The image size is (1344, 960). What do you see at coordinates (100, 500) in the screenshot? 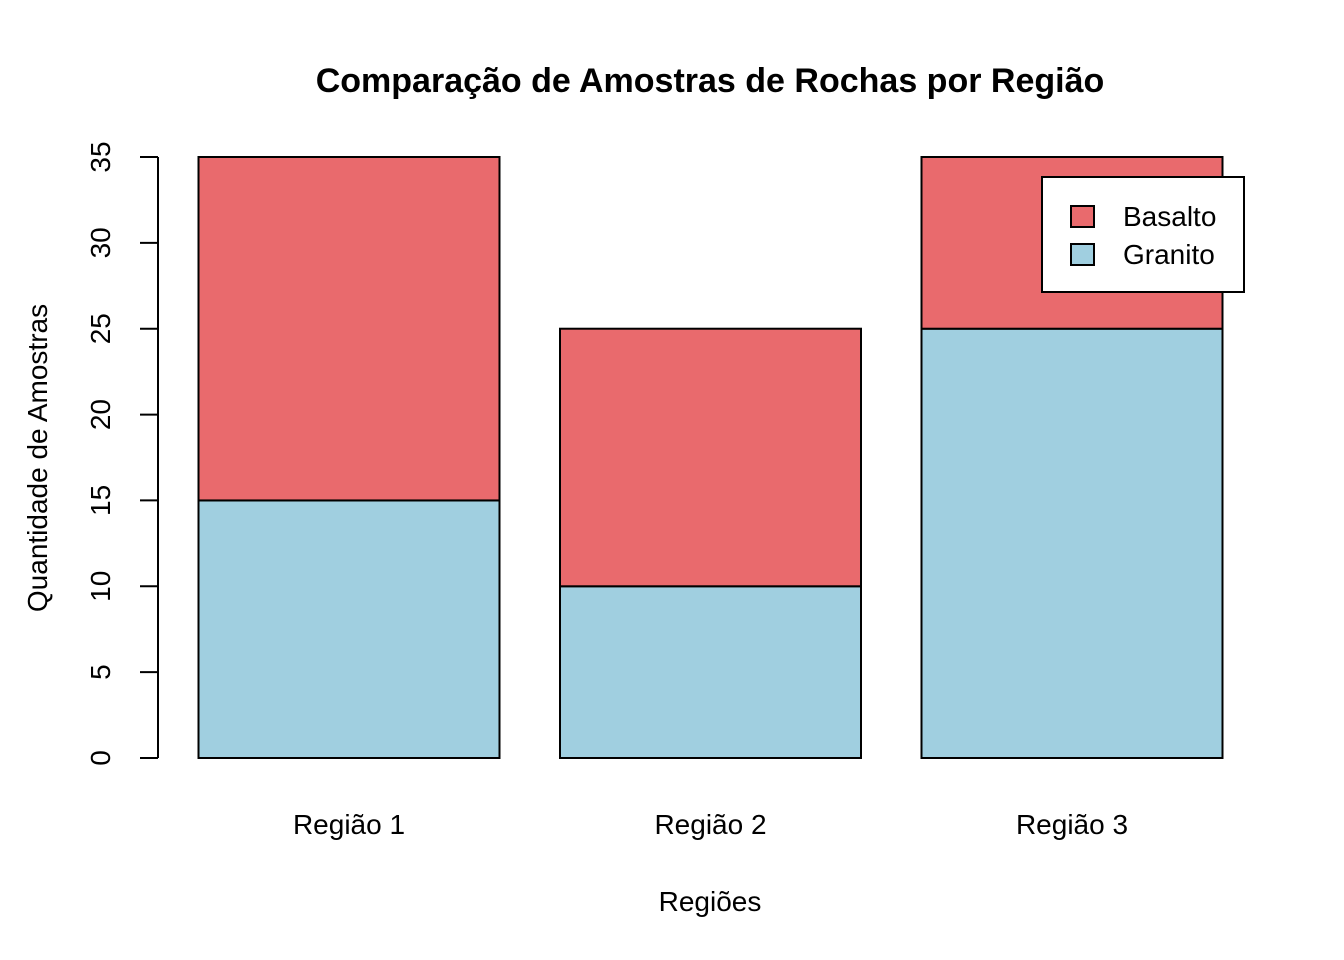
I see `y-tick-label: 15` at bounding box center [100, 500].